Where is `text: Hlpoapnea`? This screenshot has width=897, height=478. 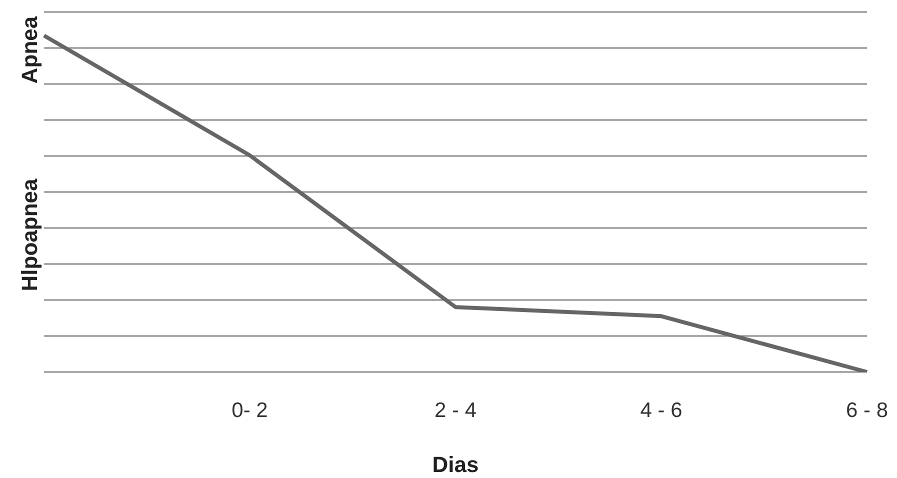
text: Hlpoapnea is located at coordinates (30, 235).